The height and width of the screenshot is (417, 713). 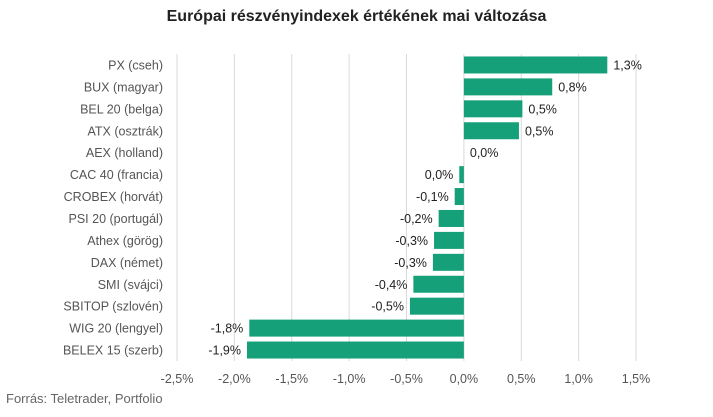 I want to click on x-tick-label: -0,5%, so click(x=406, y=379).